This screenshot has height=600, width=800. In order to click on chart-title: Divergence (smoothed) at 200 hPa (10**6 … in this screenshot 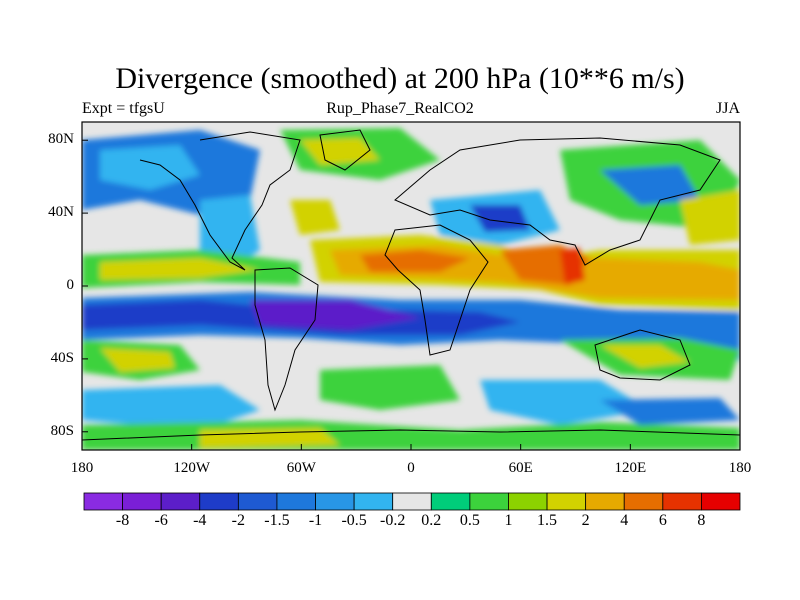, I will do `click(400, 78)`.